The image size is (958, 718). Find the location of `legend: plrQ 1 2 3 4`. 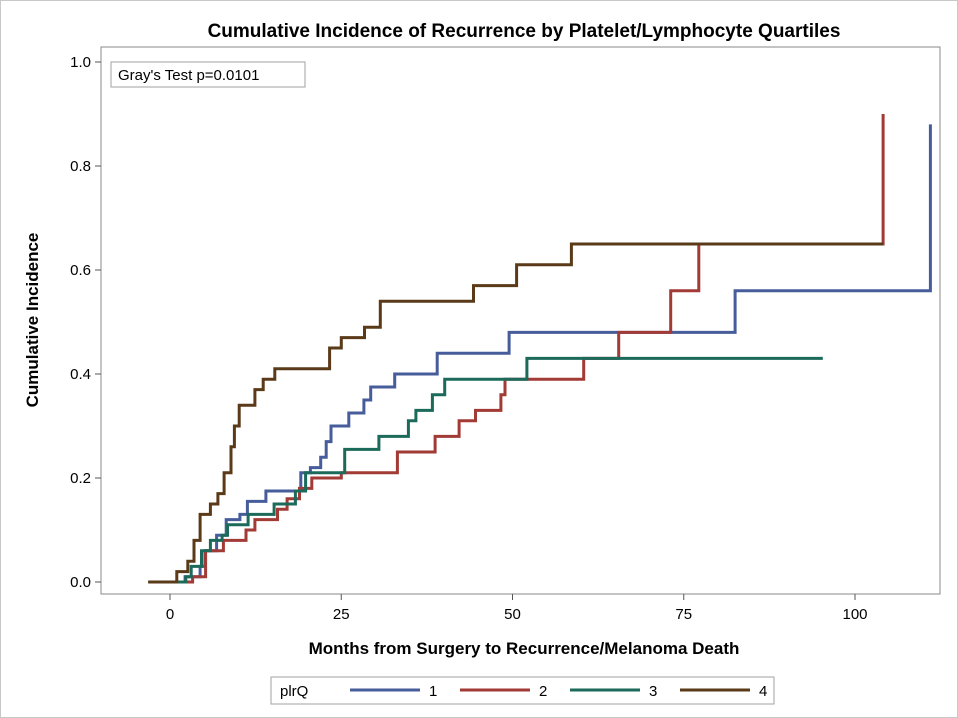

legend: plrQ 1 2 3 4 is located at coordinates (522, 690).